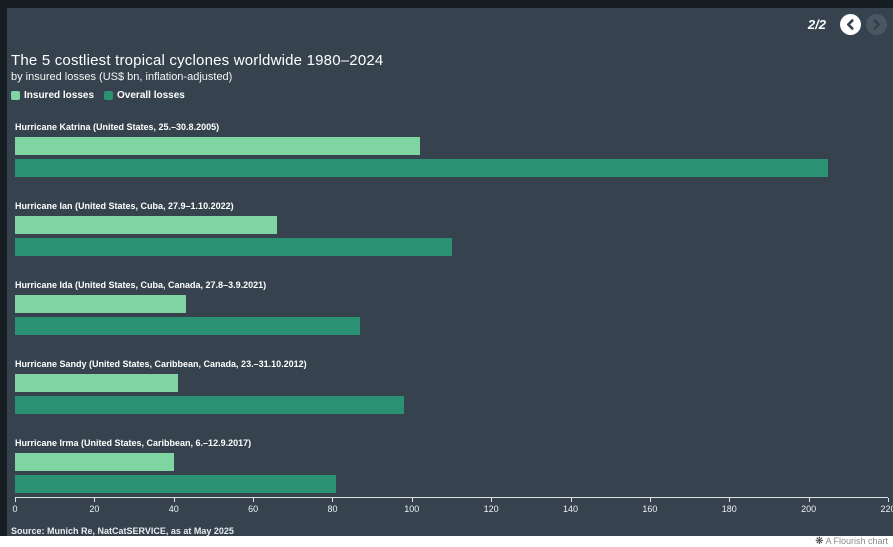  I want to click on x-axis-tick-label: 120, so click(491, 509).